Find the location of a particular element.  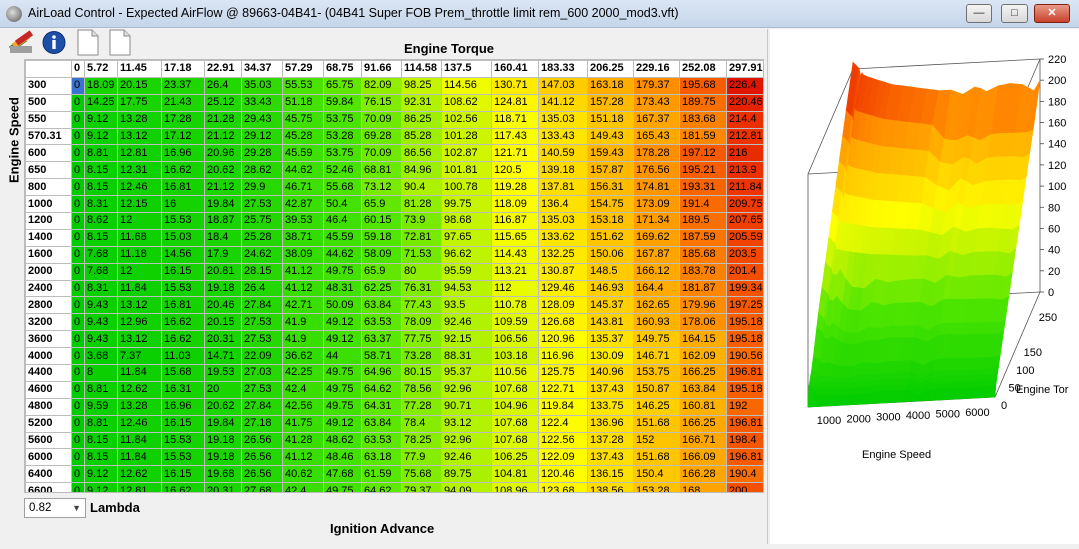

airflow-cell: 29.43 is located at coordinates (262, 119).